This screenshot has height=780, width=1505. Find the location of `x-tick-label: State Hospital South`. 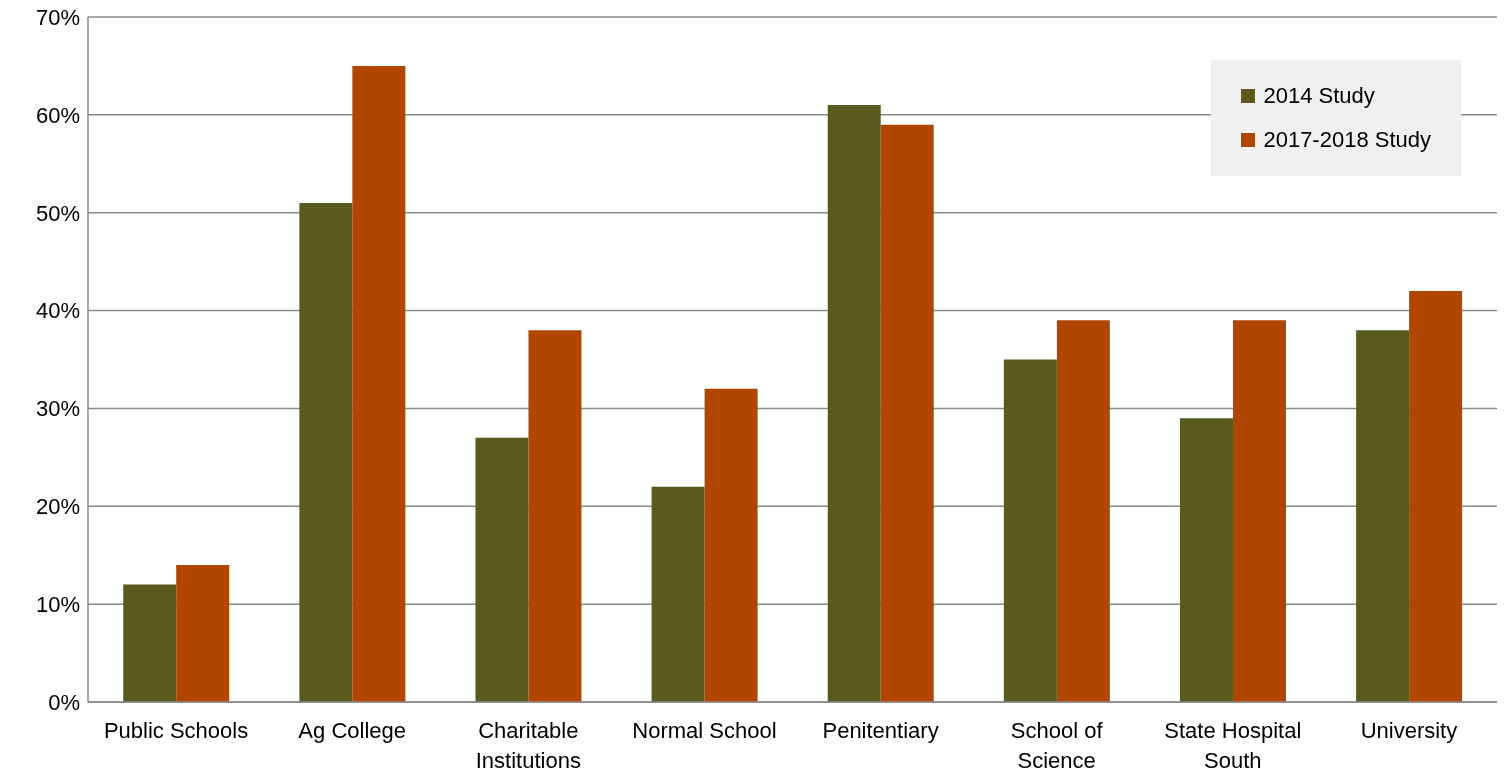

x-tick-label: State Hospital South is located at coordinates (1233, 745).